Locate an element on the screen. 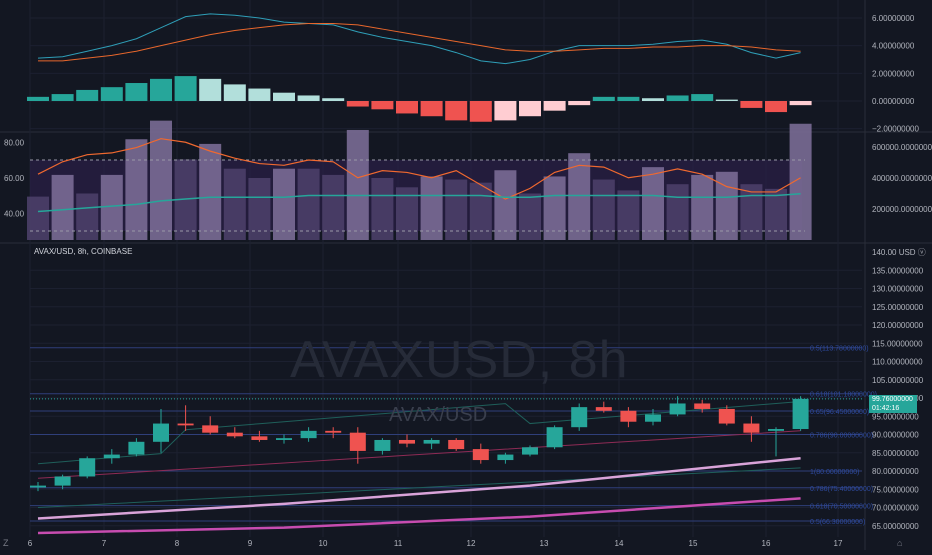 This screenshot has width=932, height=555. symbol-legend: AVAX/USD, 8h, COINBASE is located at coordinates (83, 251).